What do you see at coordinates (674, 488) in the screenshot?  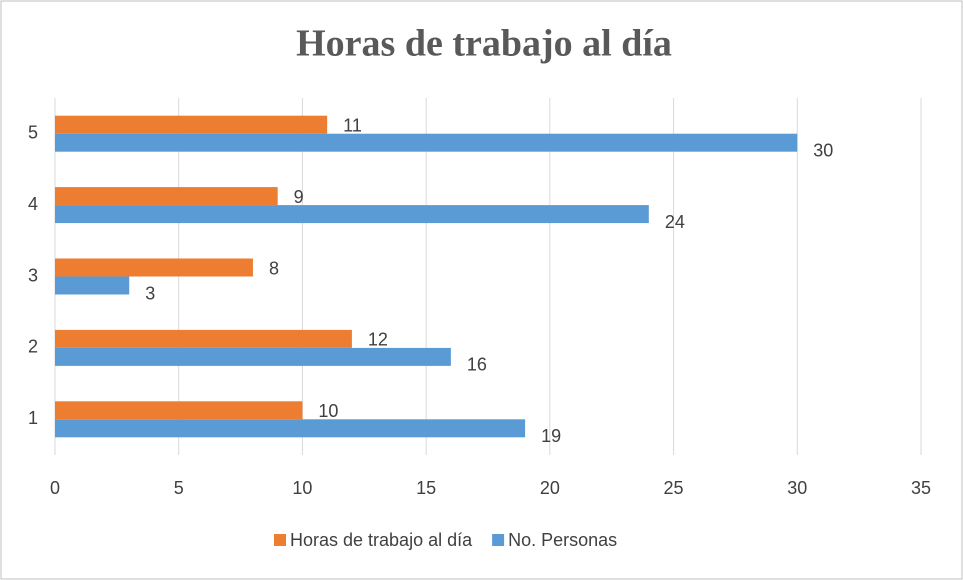 I see `x-tick-label: 25` at bounding box center [674, 488].